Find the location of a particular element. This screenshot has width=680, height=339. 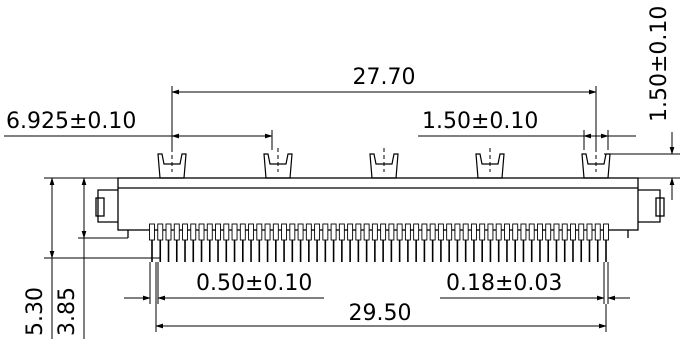

dim-label-27-70: 27.70 is located at coordinates (384, 77).